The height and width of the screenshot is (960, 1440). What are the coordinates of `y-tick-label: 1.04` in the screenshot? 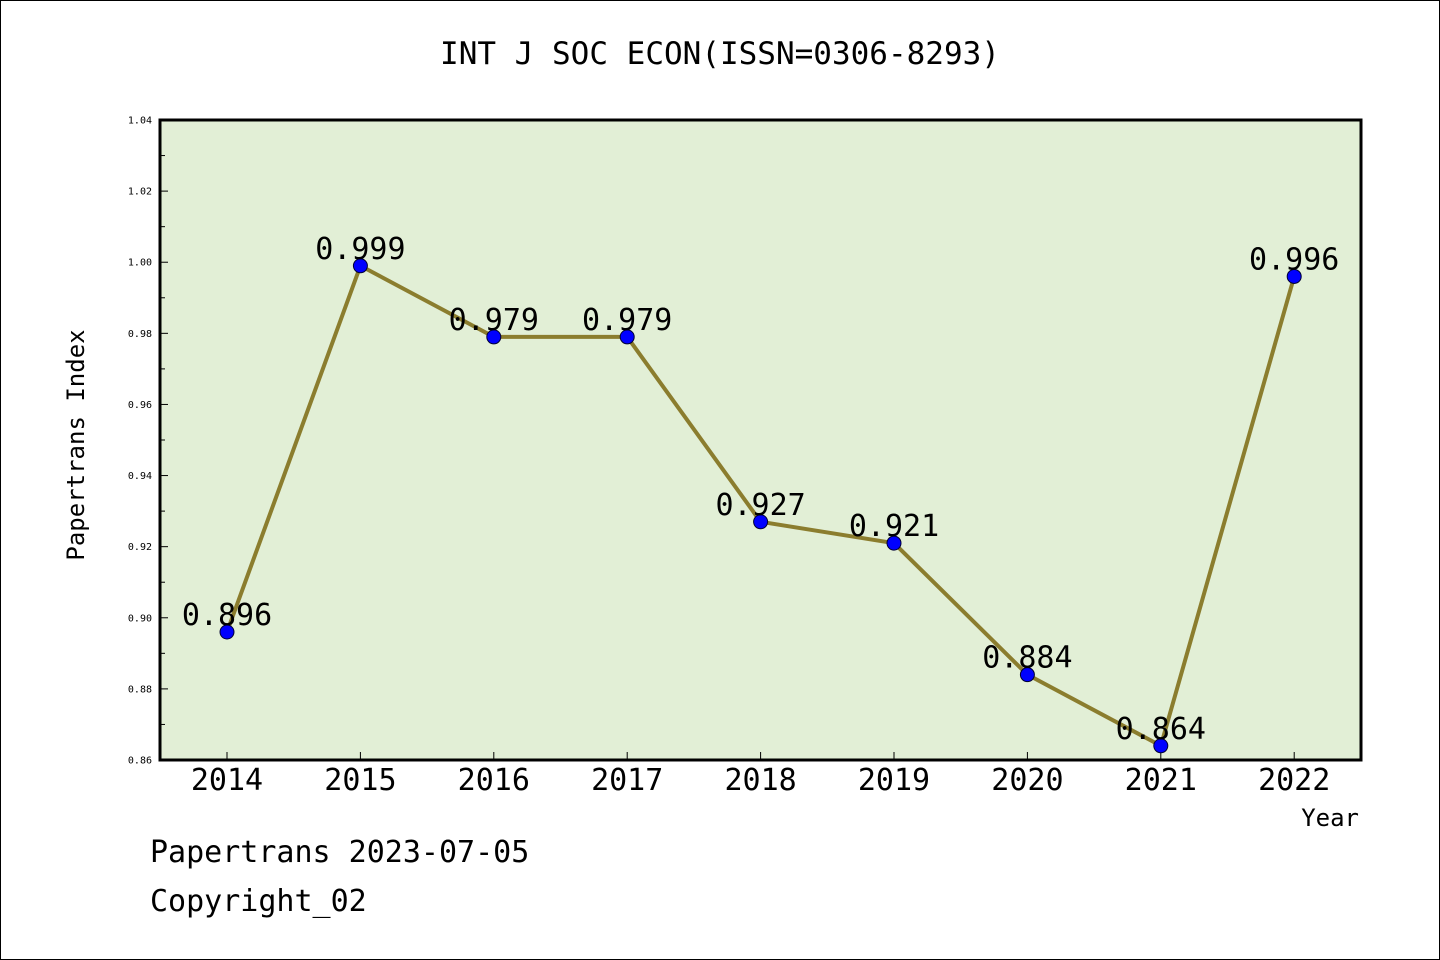 It's located at (140, 121).